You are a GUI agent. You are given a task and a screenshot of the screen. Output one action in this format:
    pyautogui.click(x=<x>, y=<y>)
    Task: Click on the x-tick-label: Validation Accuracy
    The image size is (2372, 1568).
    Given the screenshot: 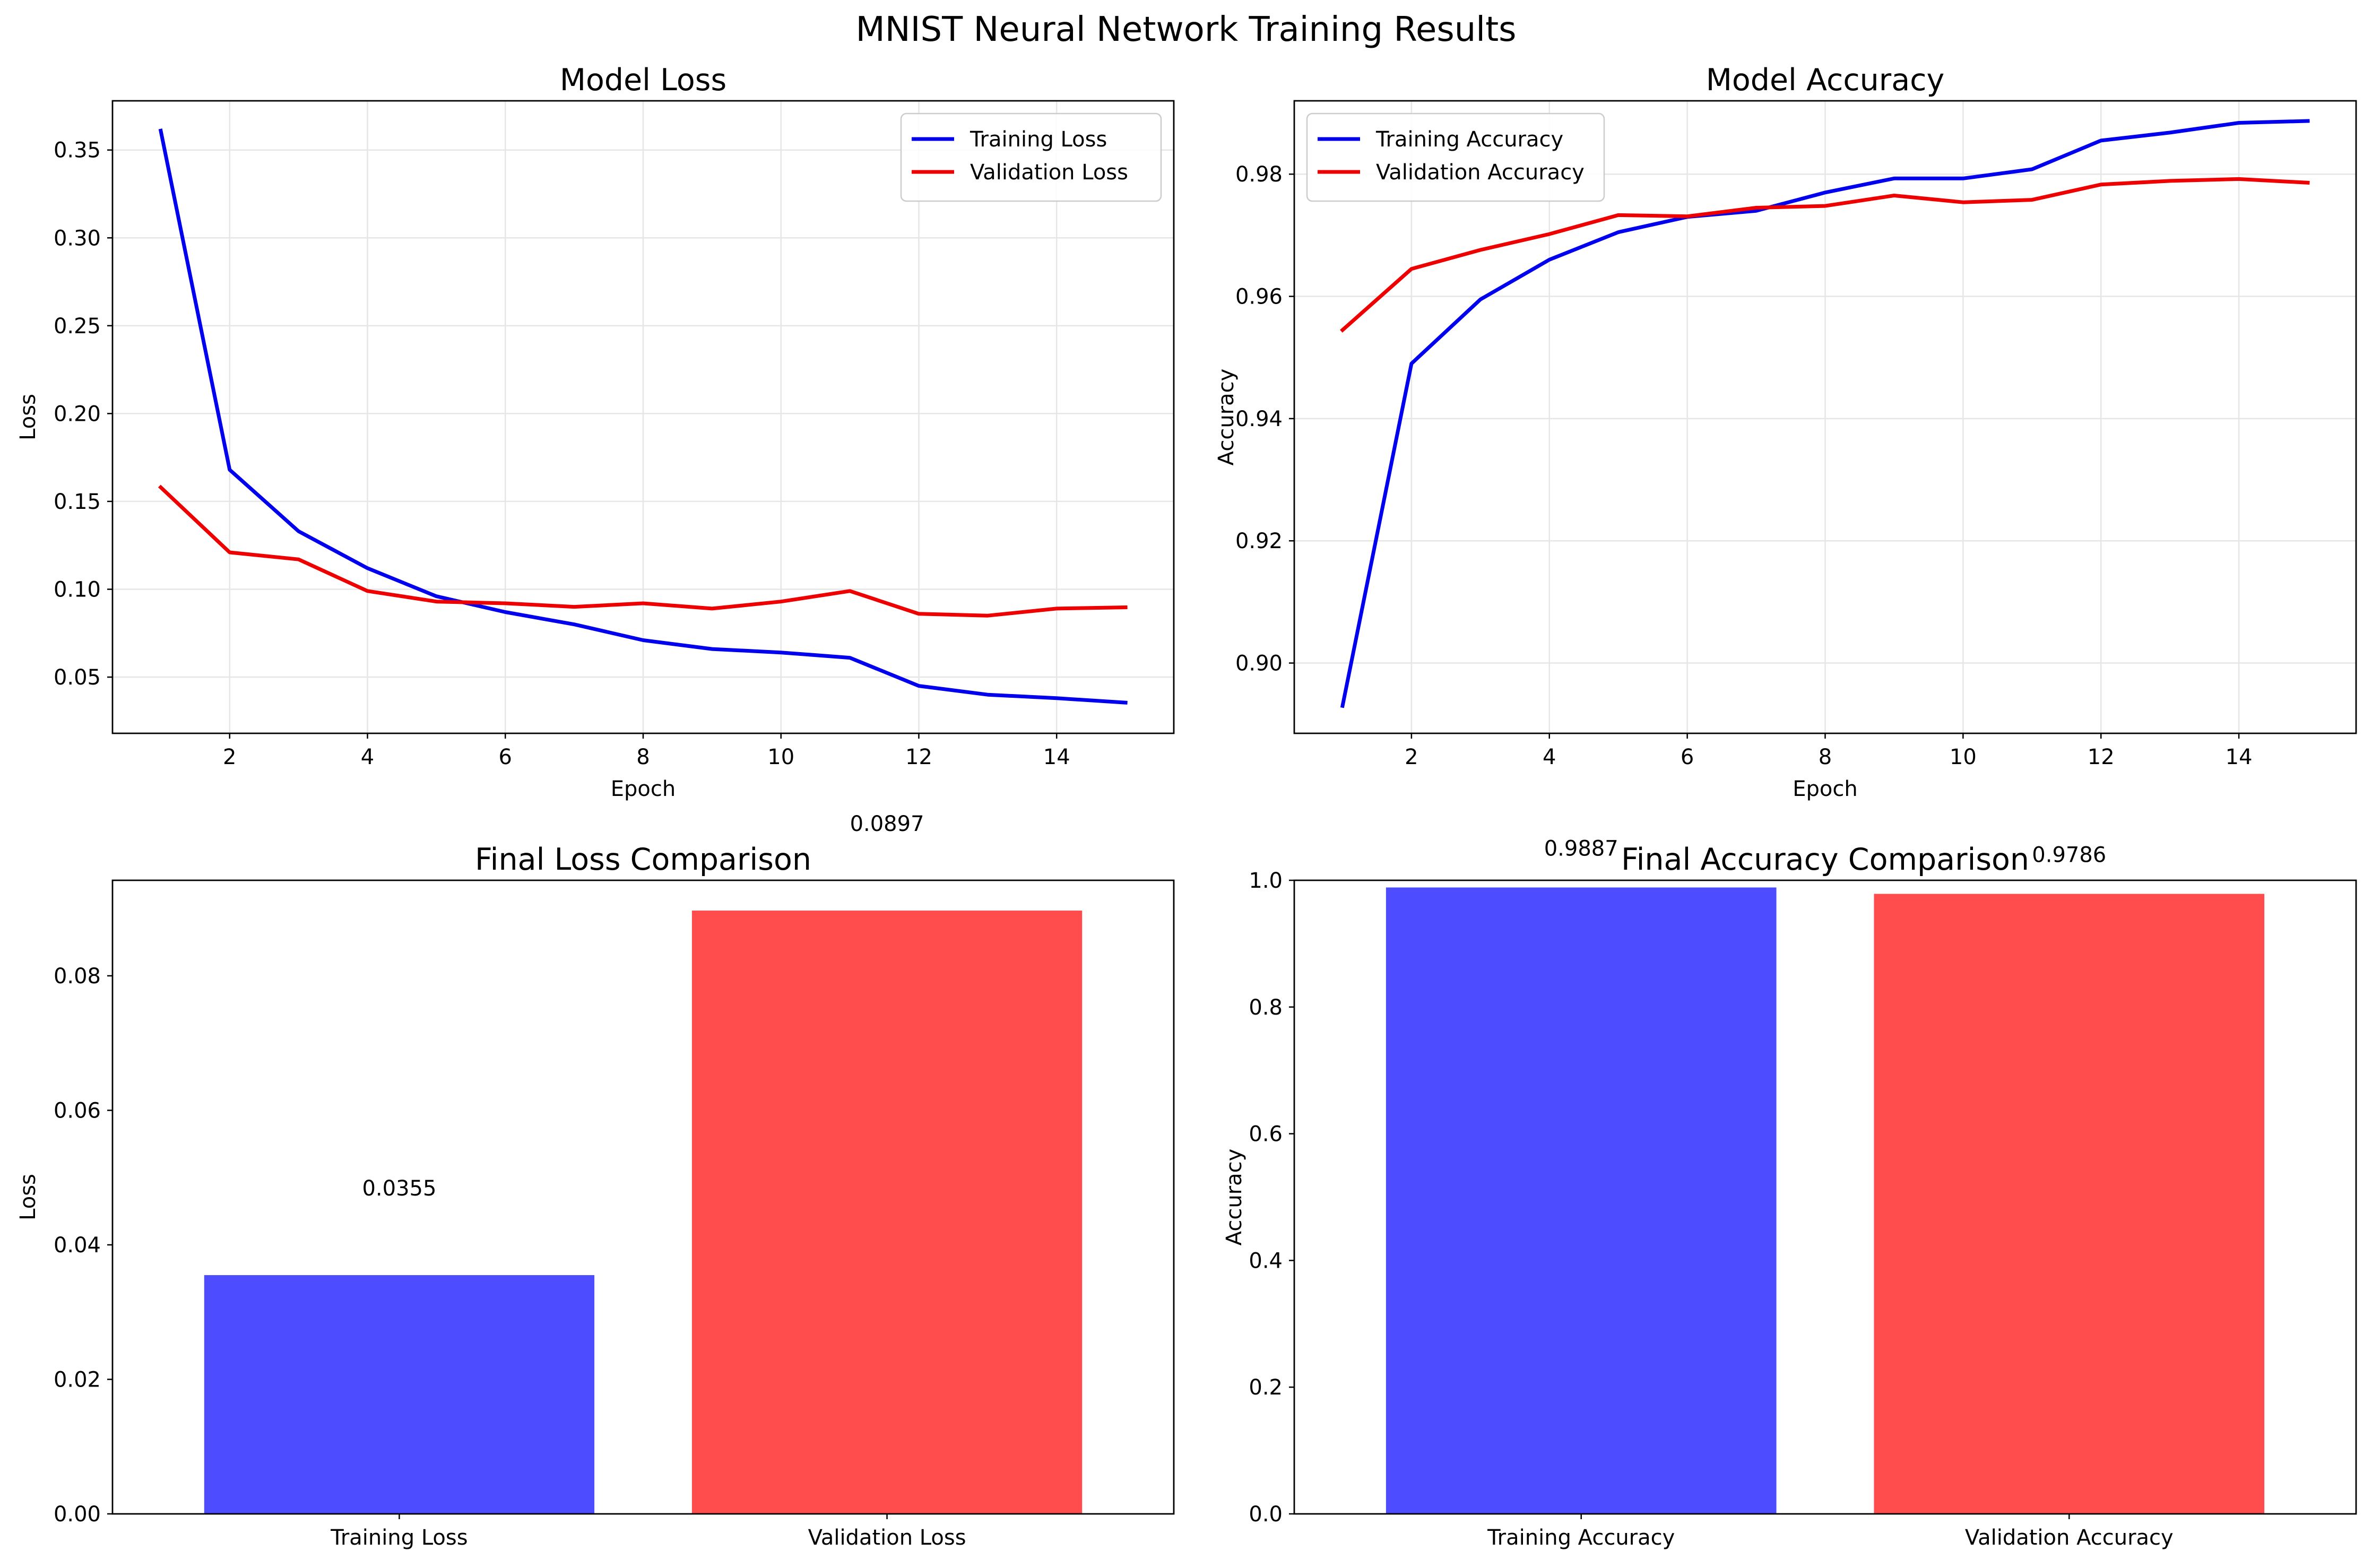 What is the action you would take?
    pyautogui.click(x=2069, y=1538)
    